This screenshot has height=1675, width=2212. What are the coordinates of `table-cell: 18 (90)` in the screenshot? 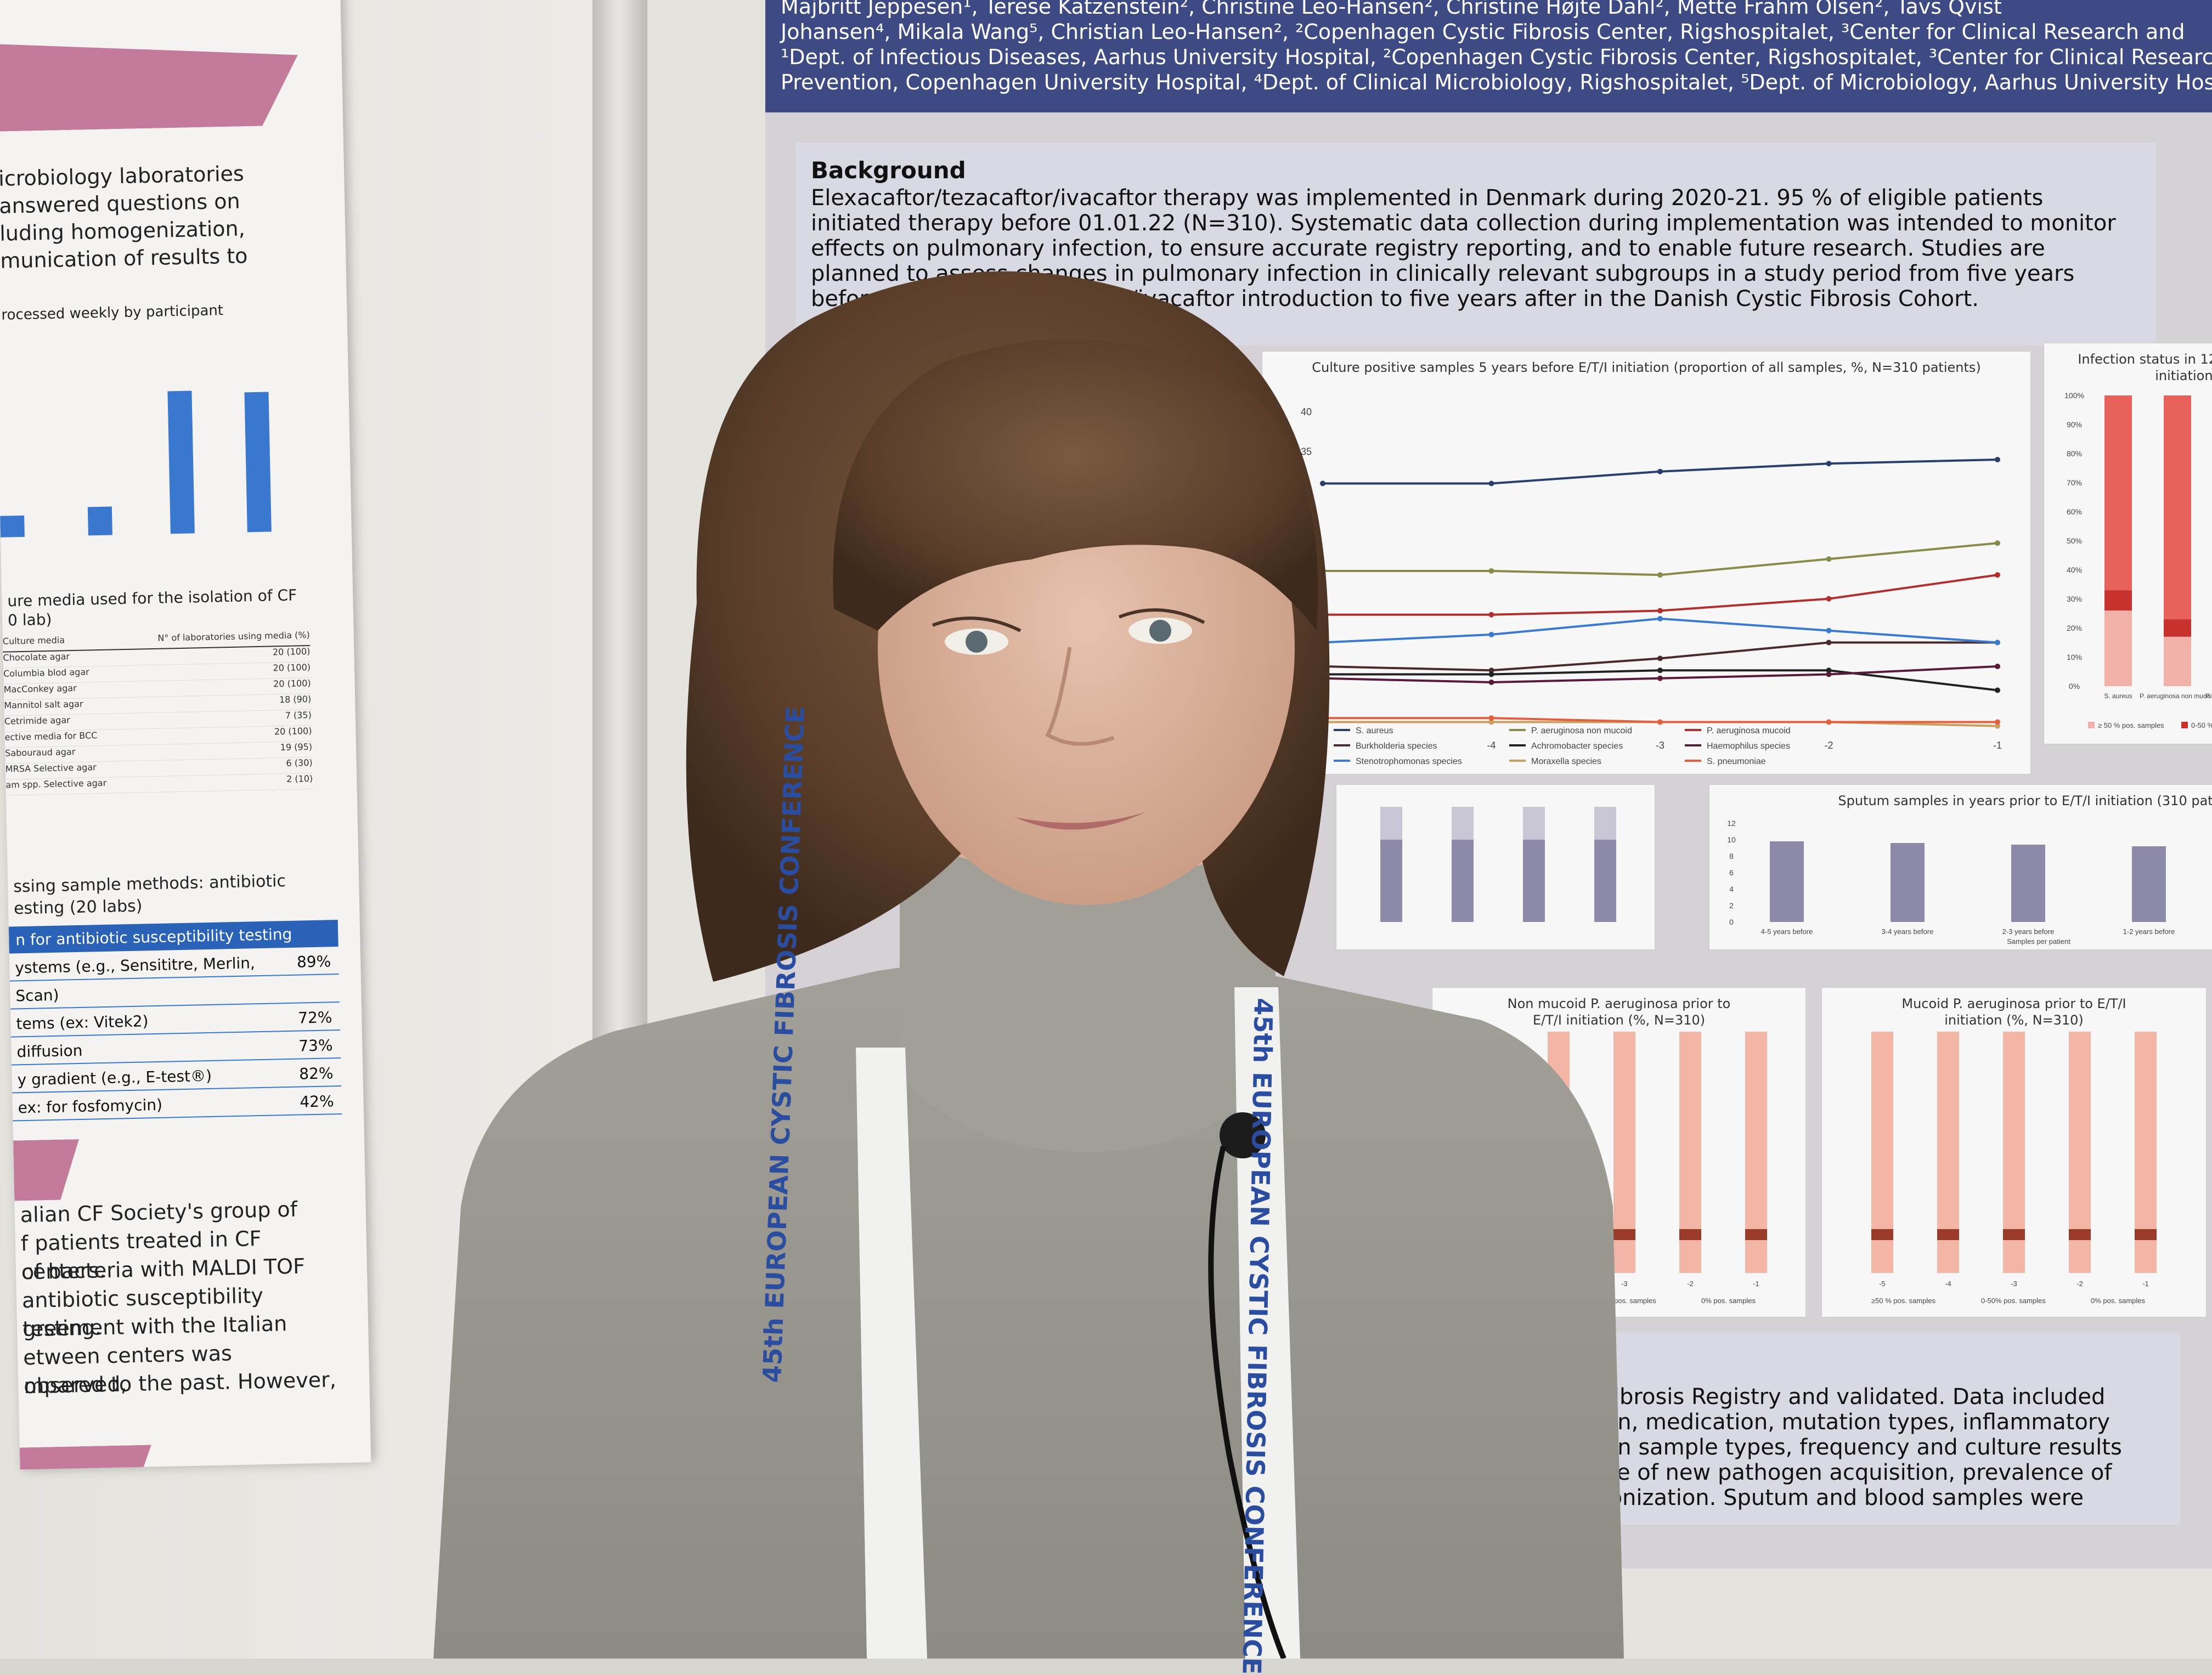 It's located at (295, 699).